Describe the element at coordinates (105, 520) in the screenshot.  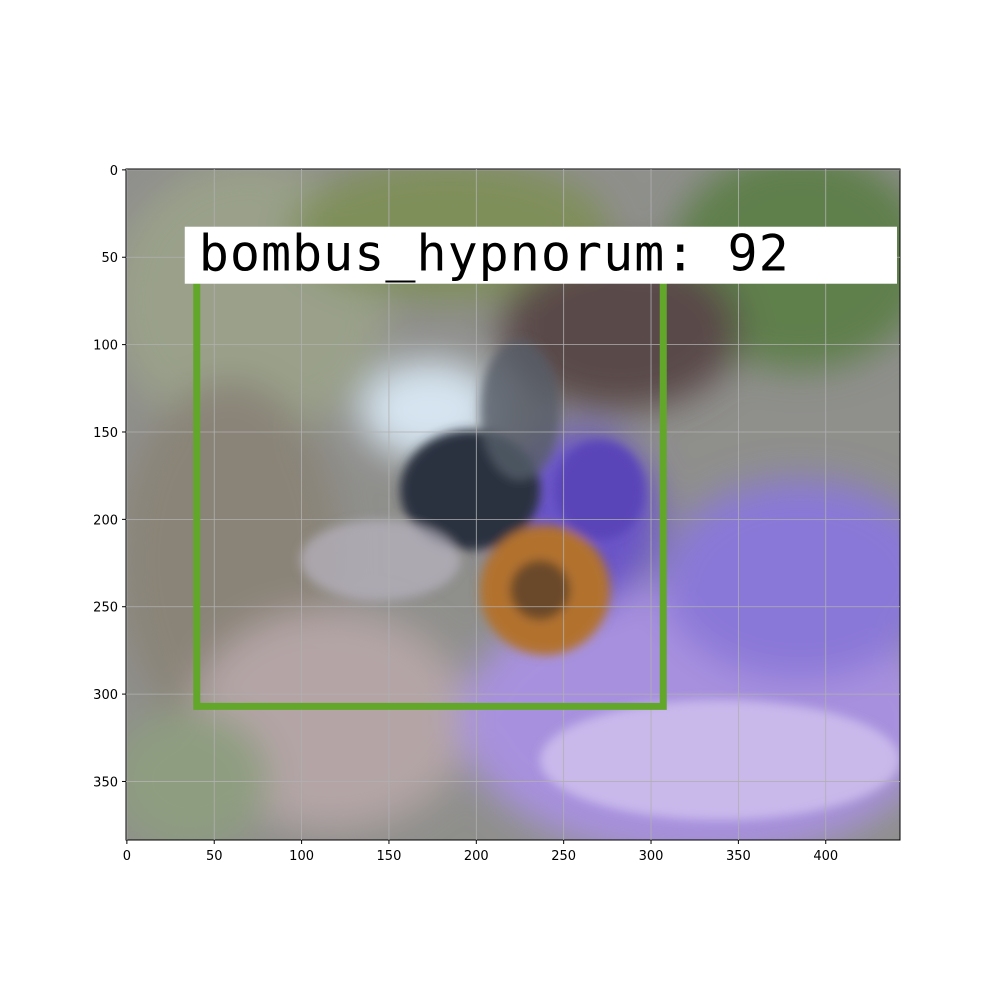
I see `y-tick-label: 200` at that location.